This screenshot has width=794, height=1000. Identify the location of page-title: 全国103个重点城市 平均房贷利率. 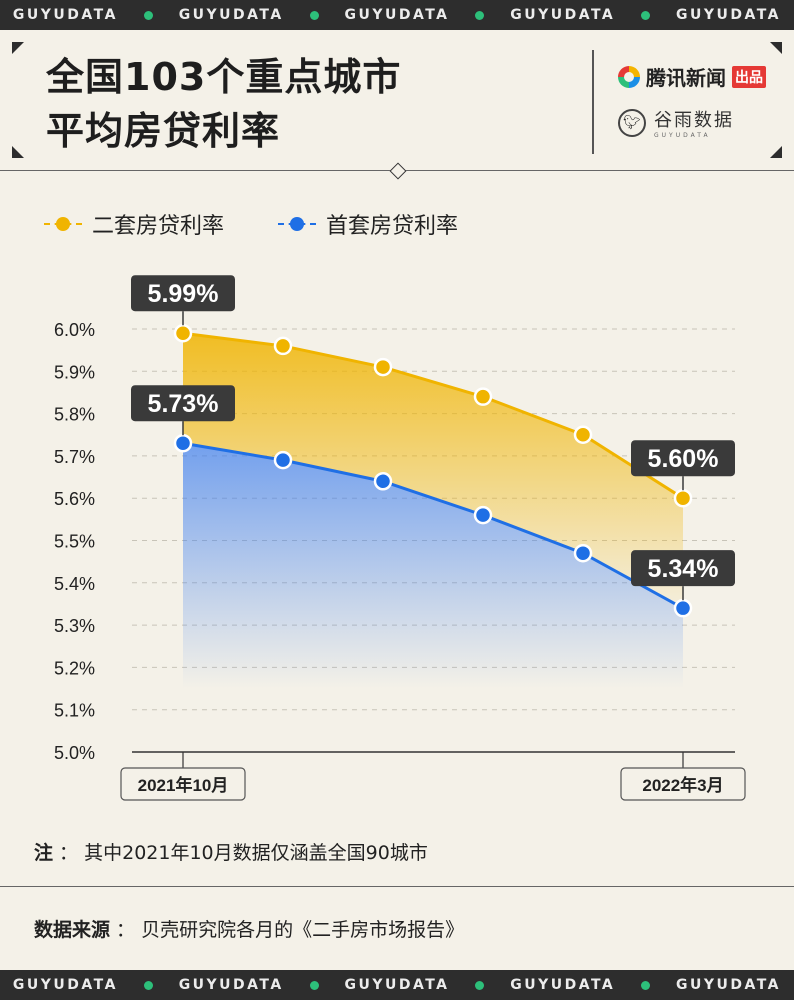
(223, 104).